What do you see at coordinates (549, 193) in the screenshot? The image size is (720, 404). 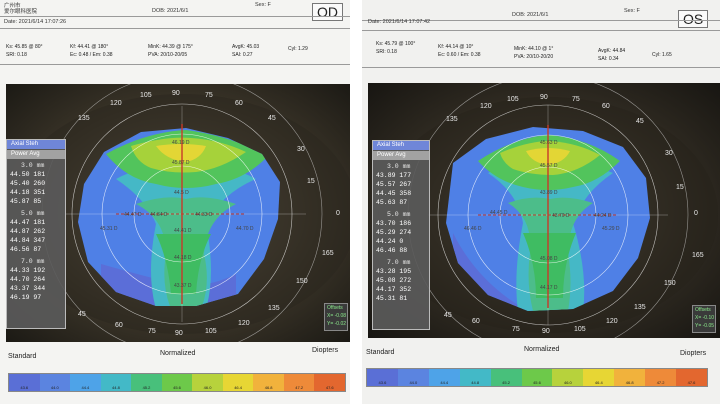 I see `map-value-label: 43.89 D` at bounding box center [549, 193].